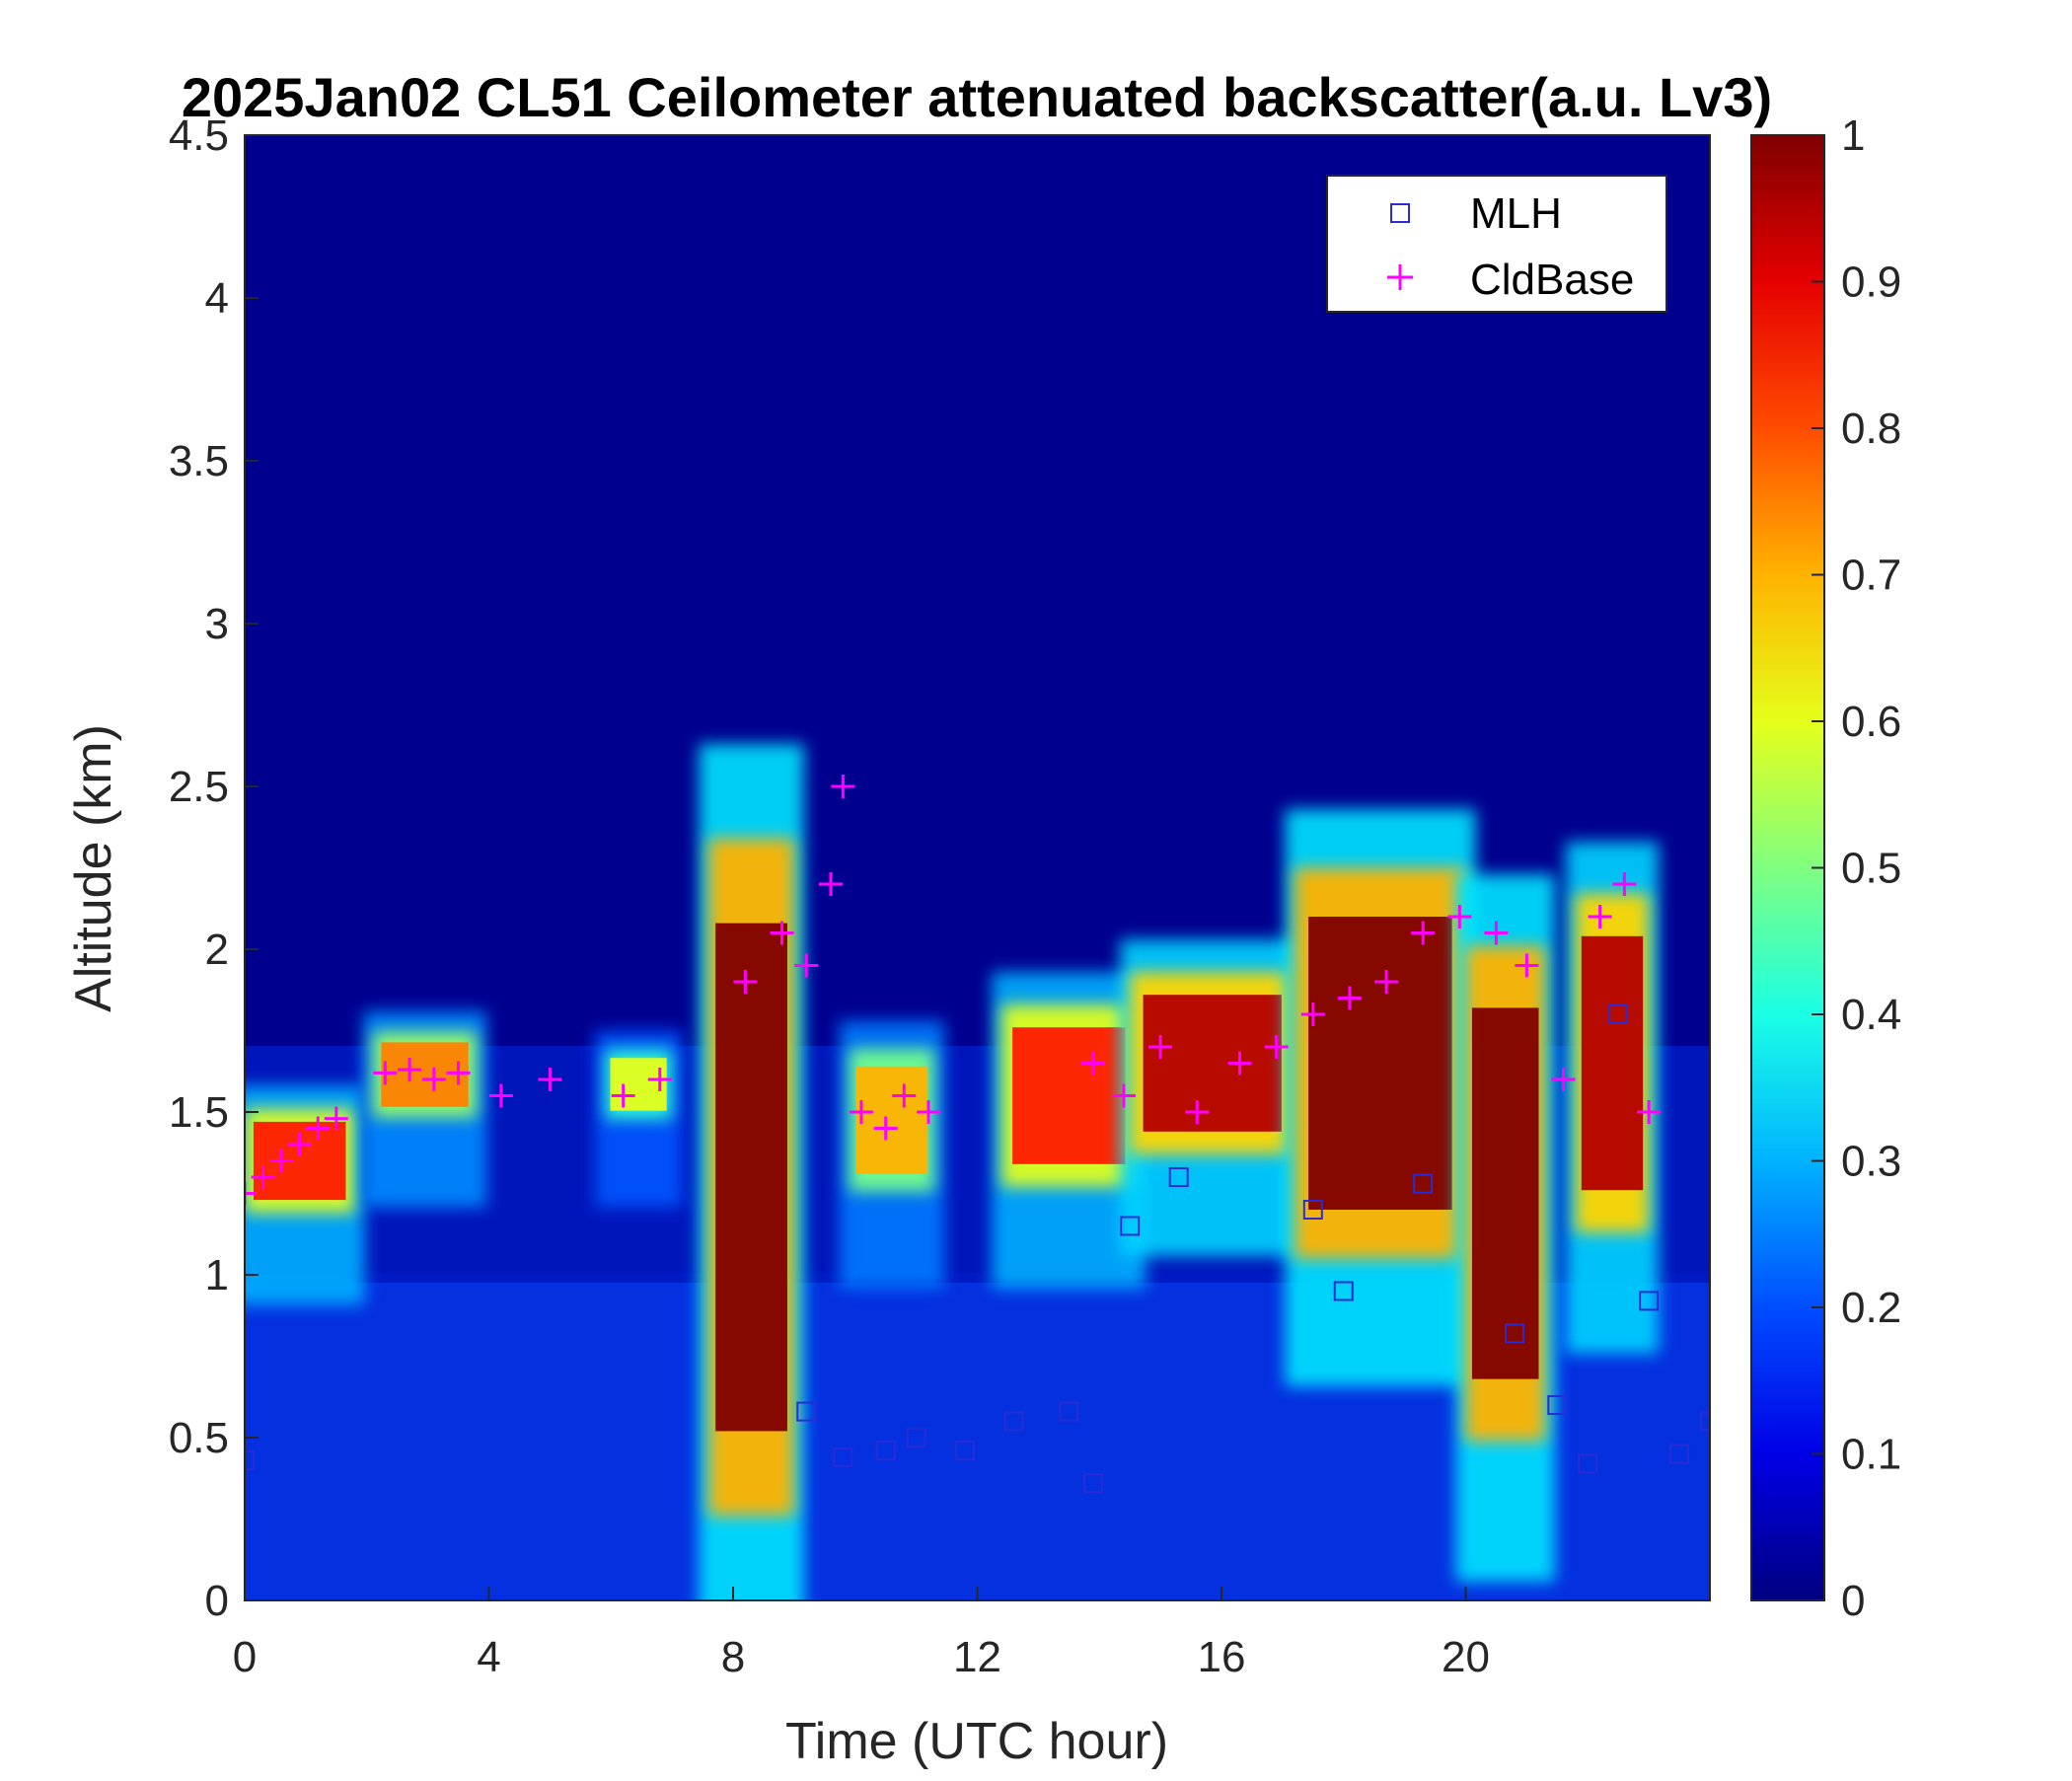  What do you see at coordinates (199, 787) in the screenshot?
I see `y-tick-label: 2.5` at bounding box center [199, 787].